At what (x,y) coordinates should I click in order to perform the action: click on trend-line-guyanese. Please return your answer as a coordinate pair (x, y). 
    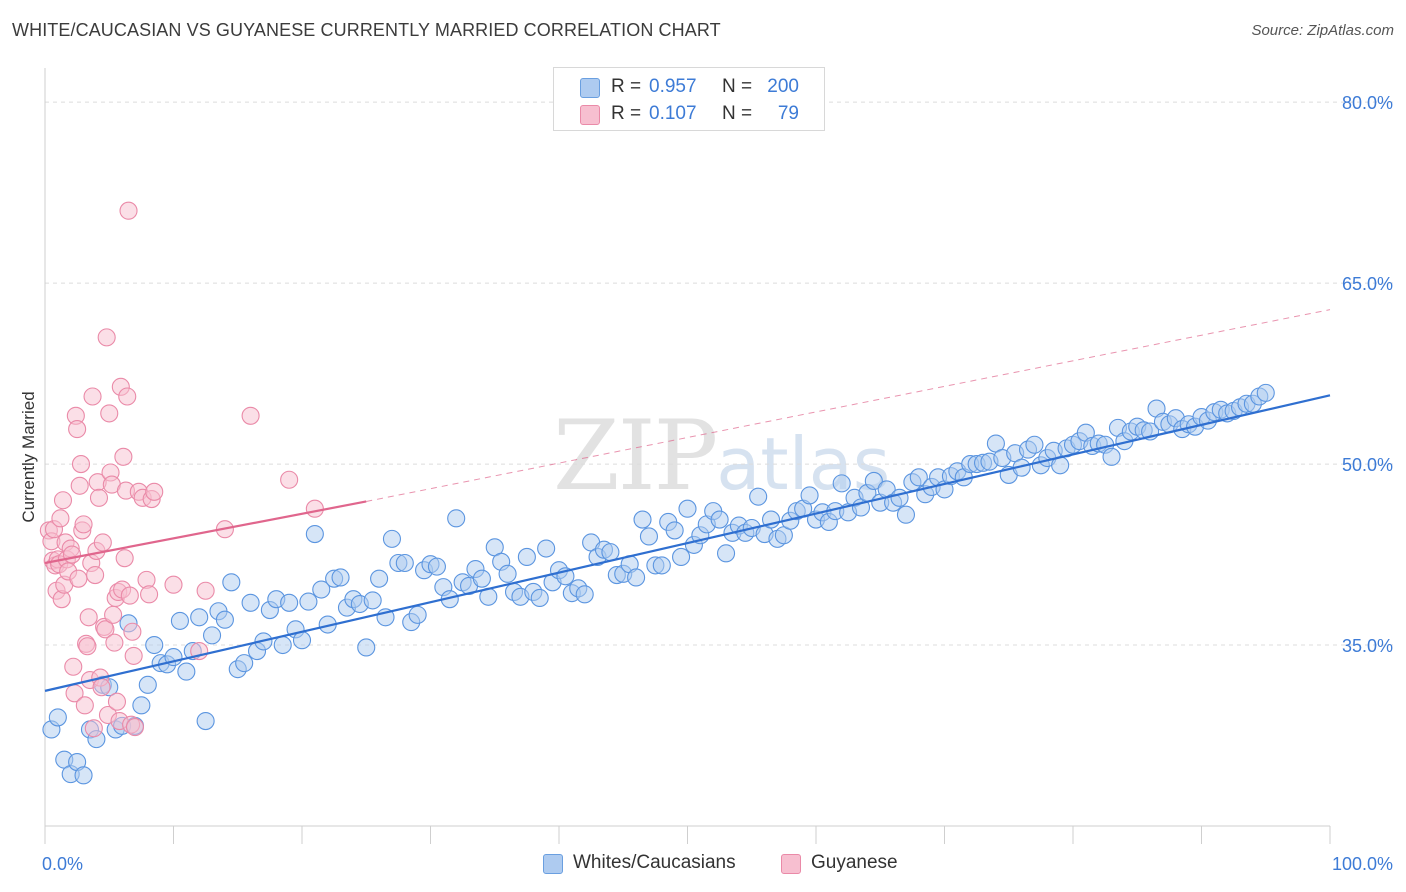
    Looking at the image, I should click on (205, 532).